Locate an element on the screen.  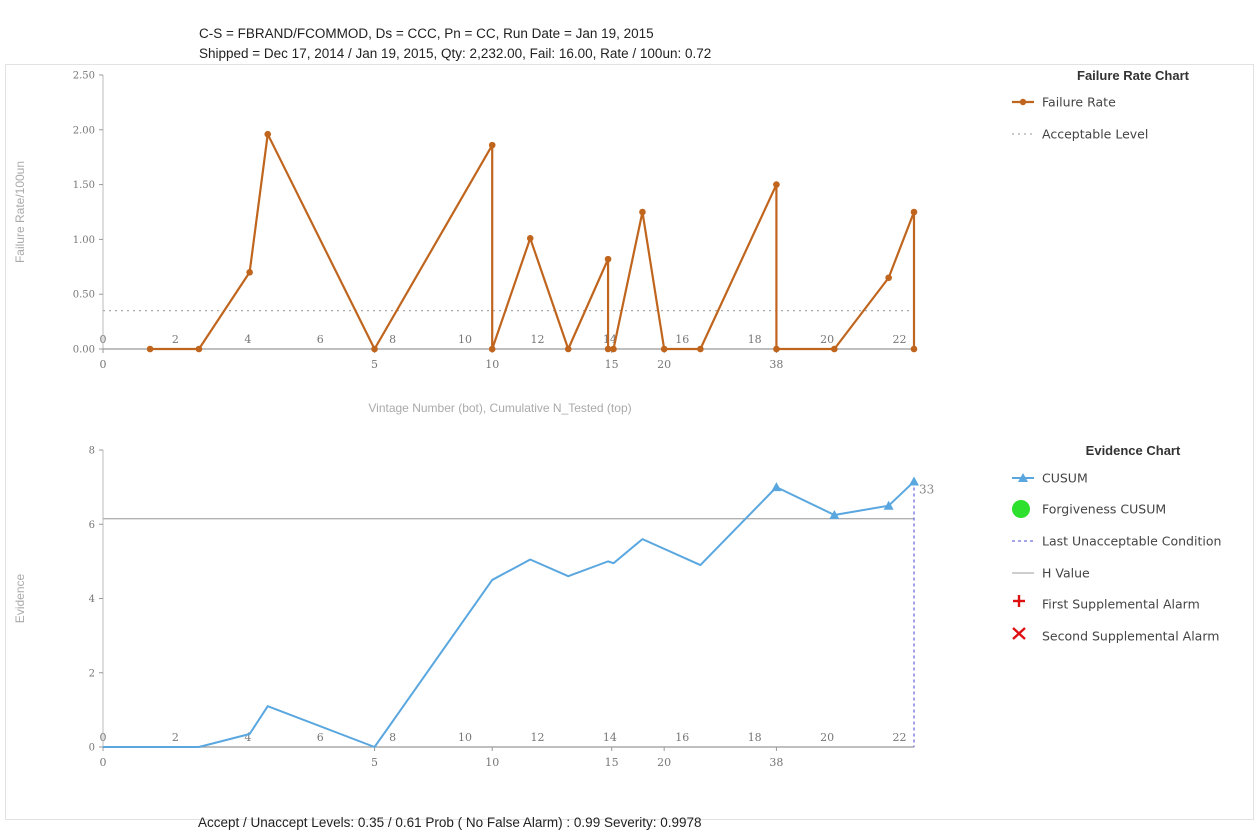
legend-second-alarm-b is located at coordinates (1019, 633).